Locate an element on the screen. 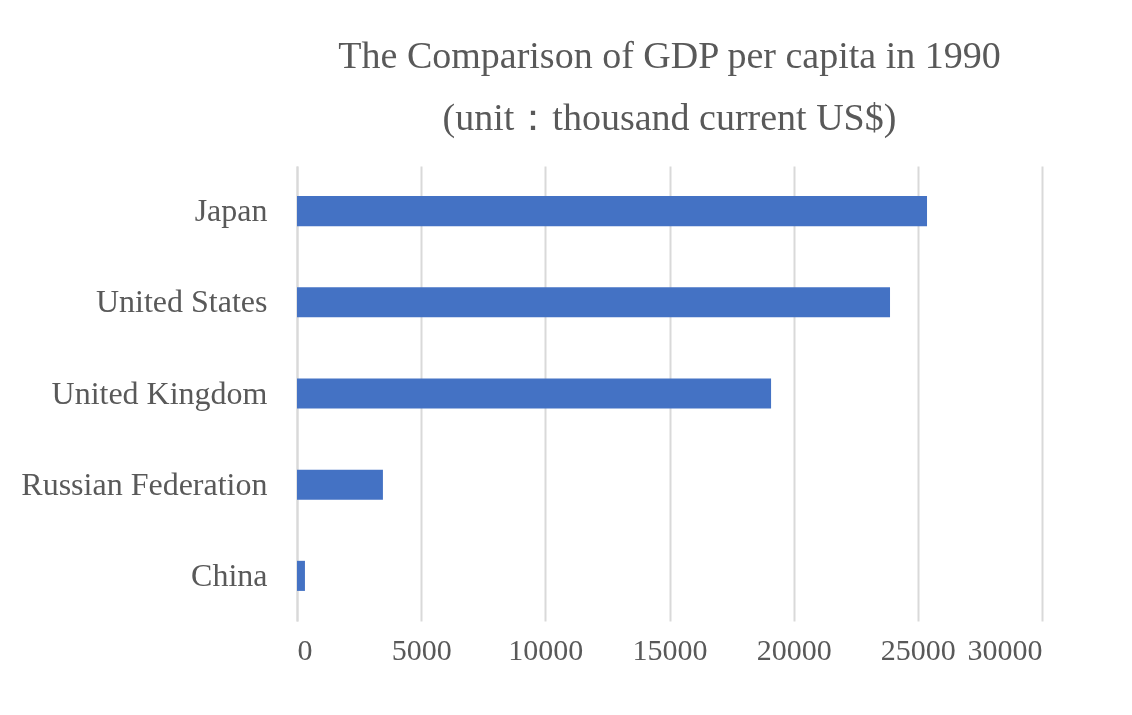  x-tick-label: 30000 is located at coordinates (1005, 649).